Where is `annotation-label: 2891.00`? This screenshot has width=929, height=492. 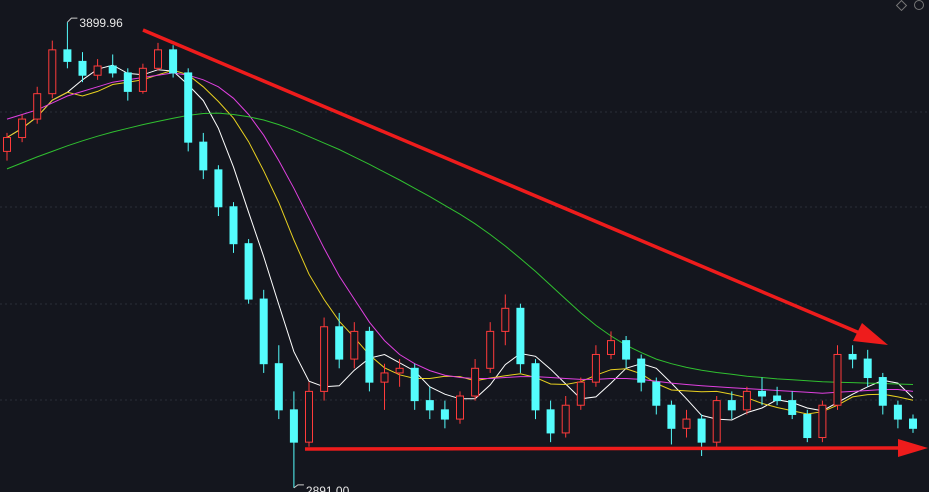 annotation-label: 2891.00 is located at coordinates (328, 488).